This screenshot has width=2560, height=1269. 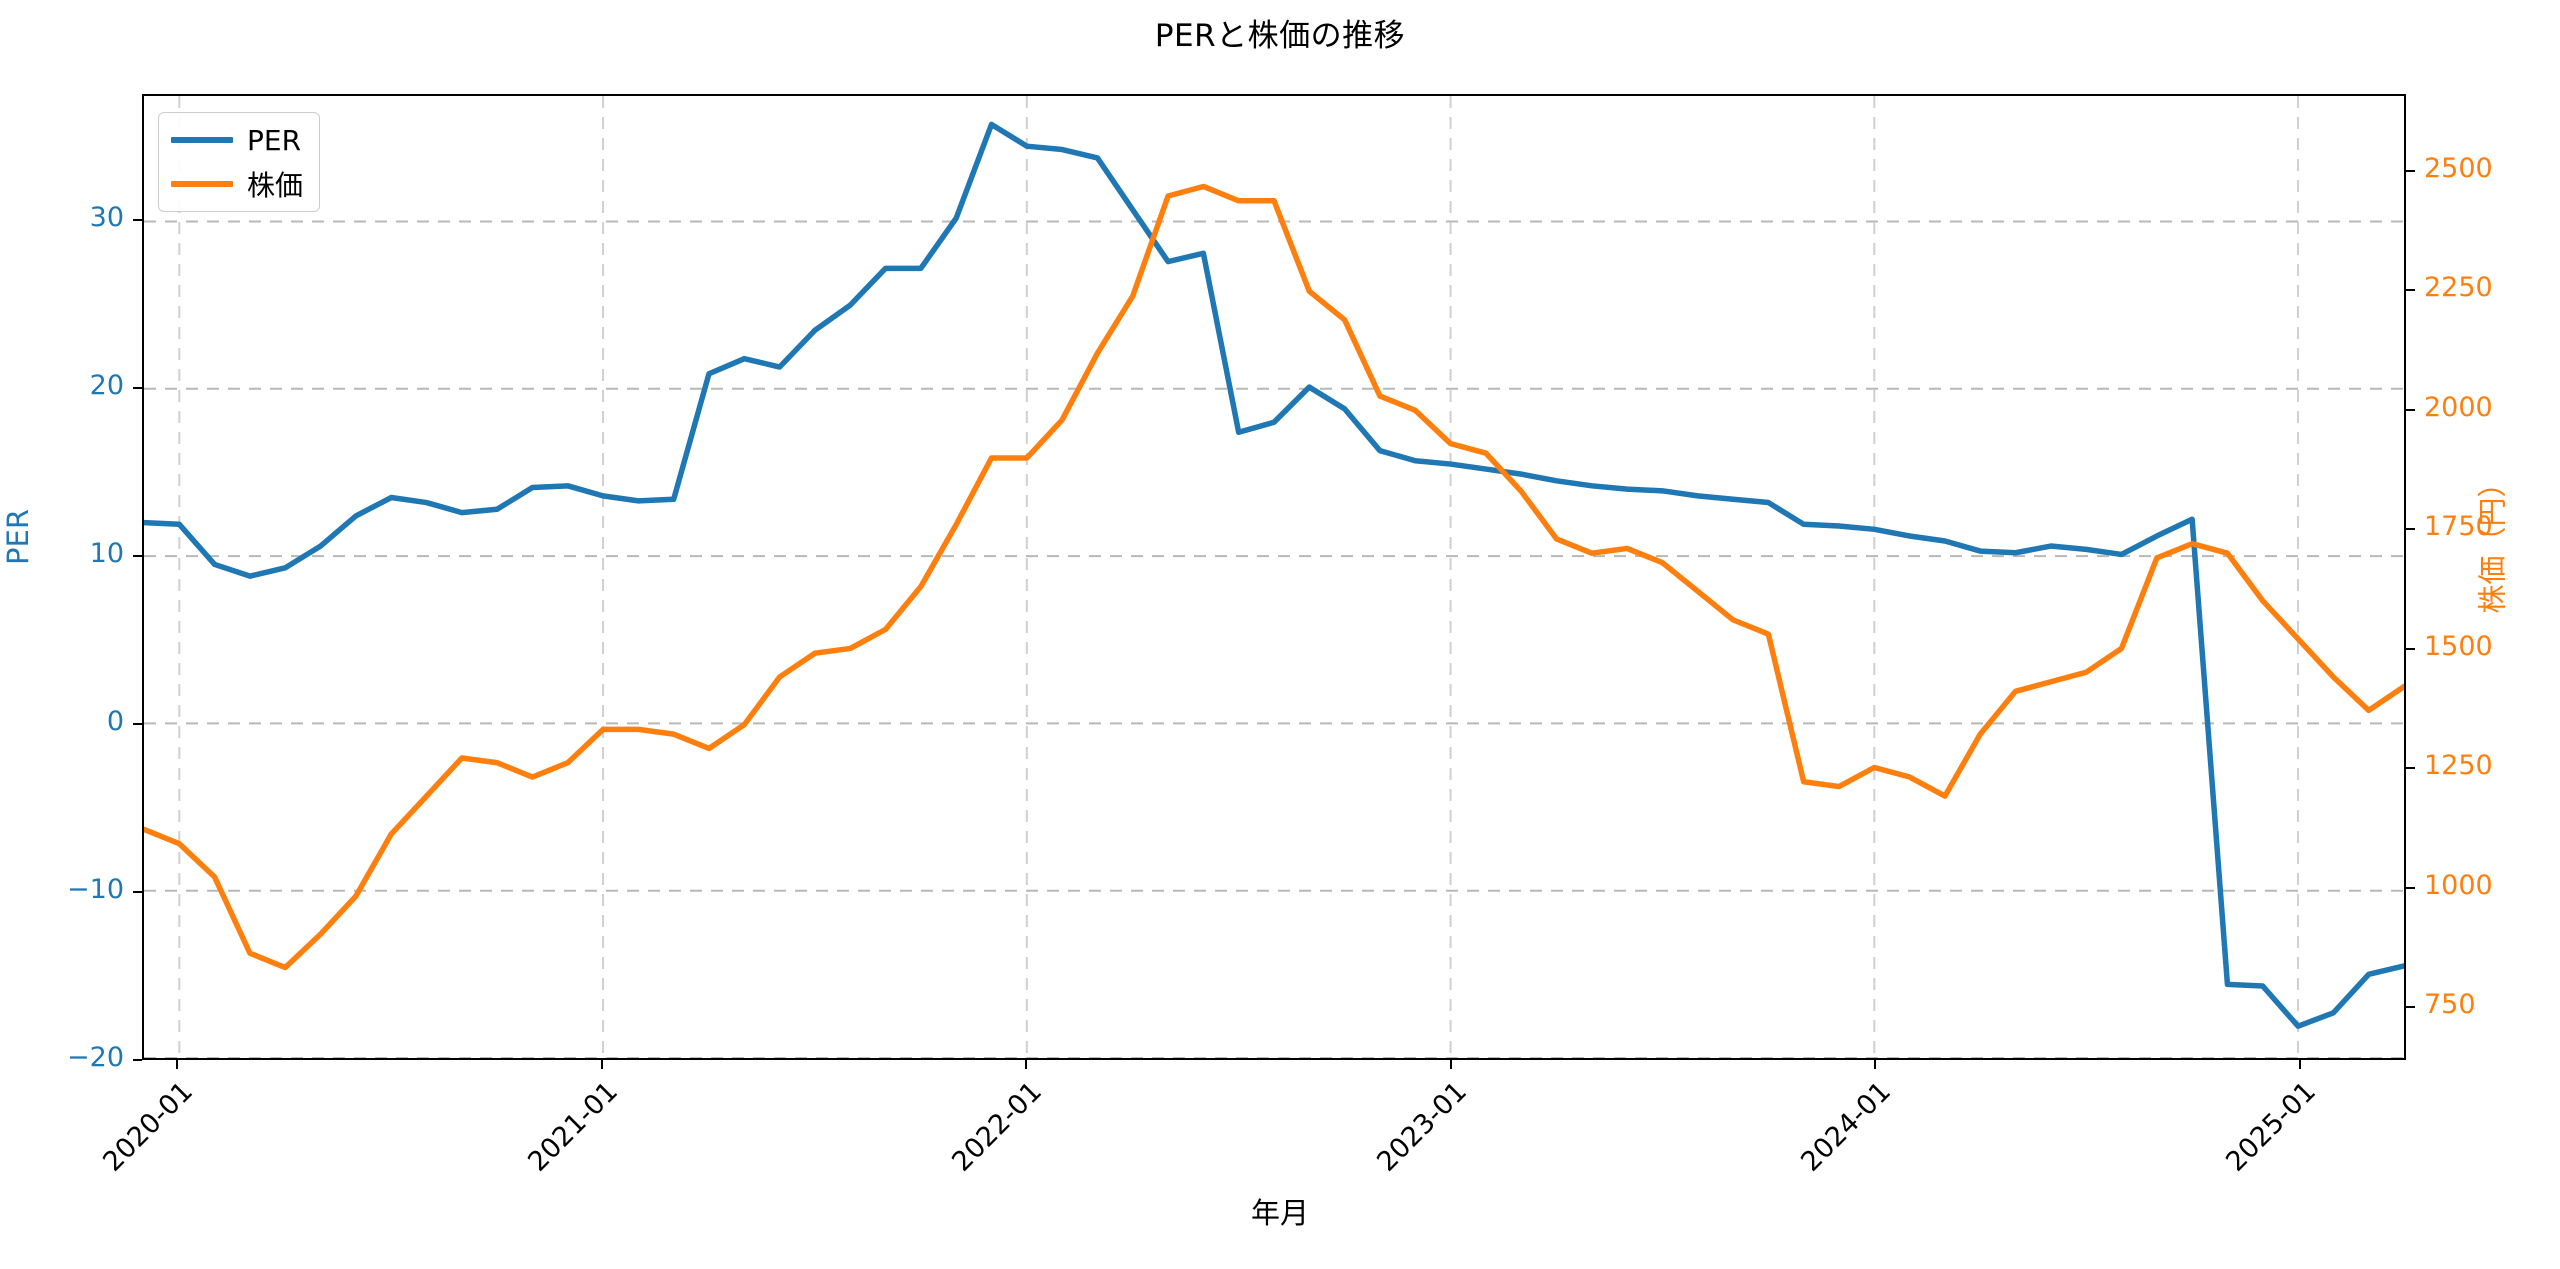 What do you see at coordinates (1280, 36) in the screenshot?
I see `chart-title: PERと株価の推移` at bounding box center [1280, 36].